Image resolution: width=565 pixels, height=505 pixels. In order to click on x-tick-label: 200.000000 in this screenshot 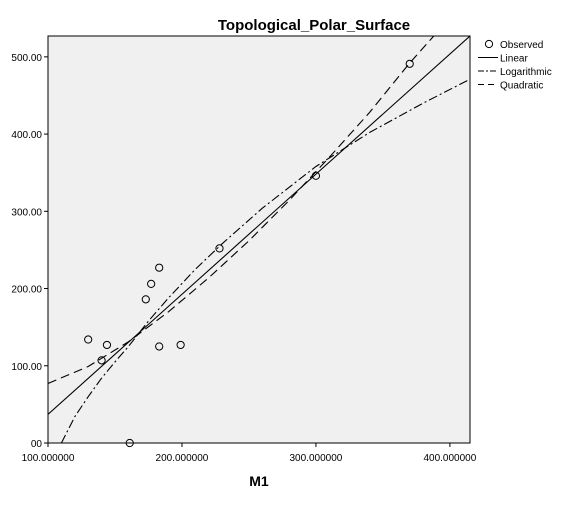, I will do `click(182, 458)`.